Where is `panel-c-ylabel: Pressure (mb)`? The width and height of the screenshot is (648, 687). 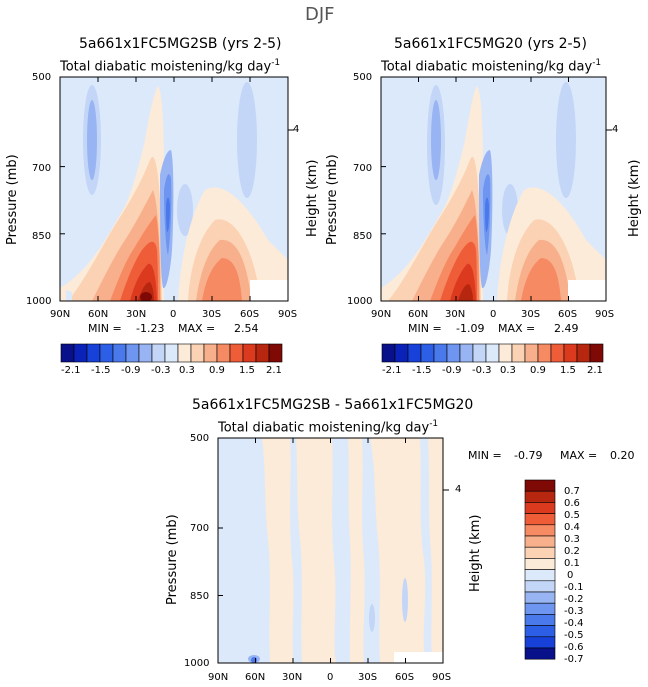
panel-c-ylabel: Pressure (mb) is located at coordinates (172, 559).